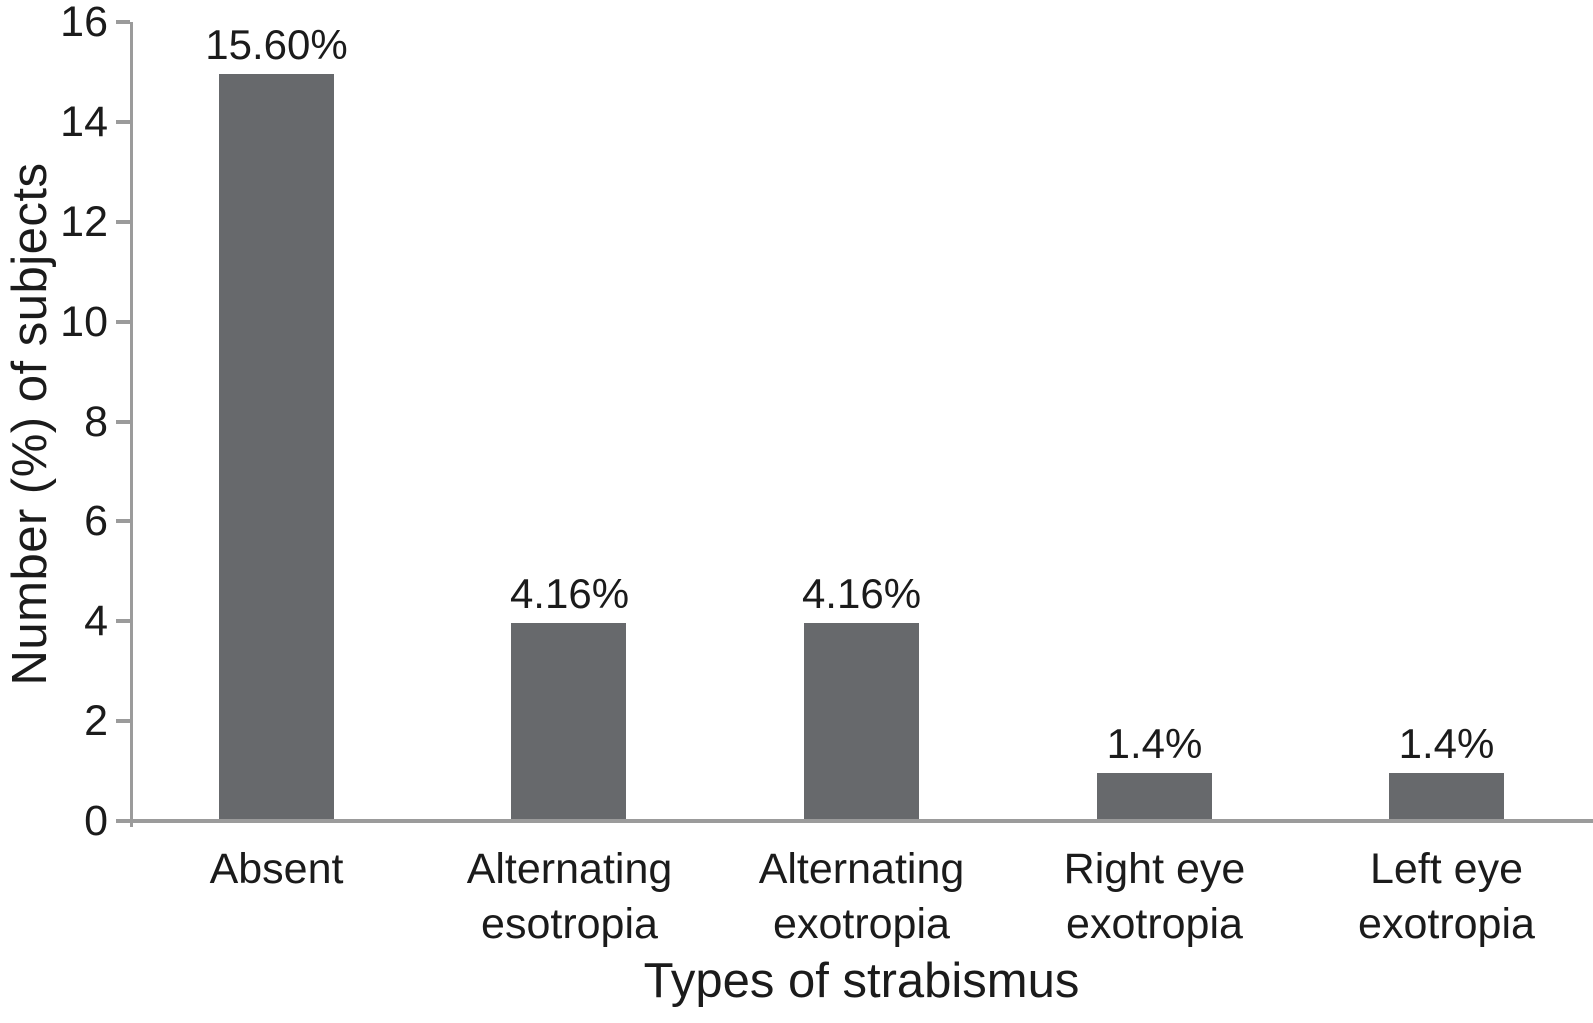  Describe the element at coordinates (84, 122) in the screenshot. I see `y-tick-label: 14` at that location.